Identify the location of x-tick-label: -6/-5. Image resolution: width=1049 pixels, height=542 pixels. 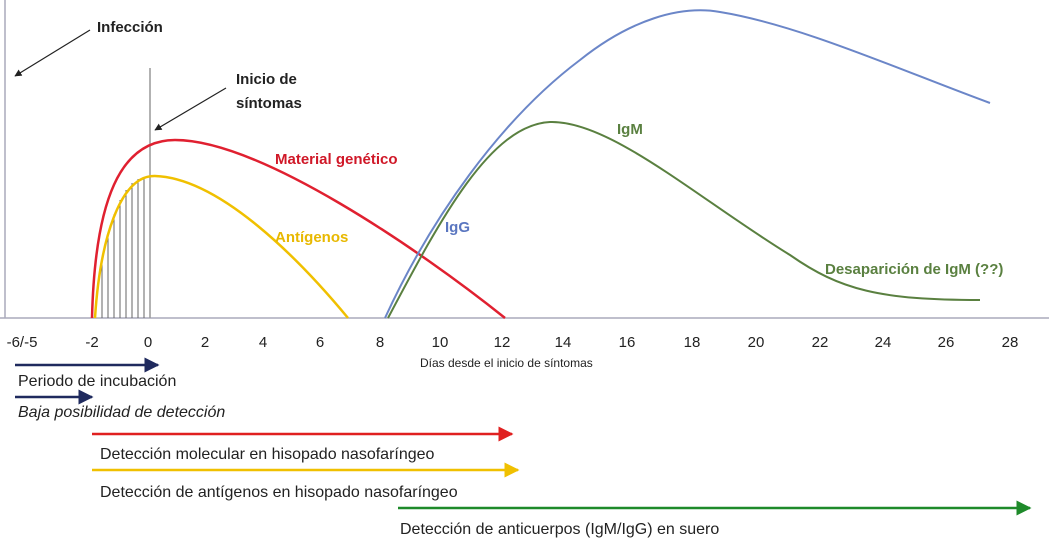
(22, 342).